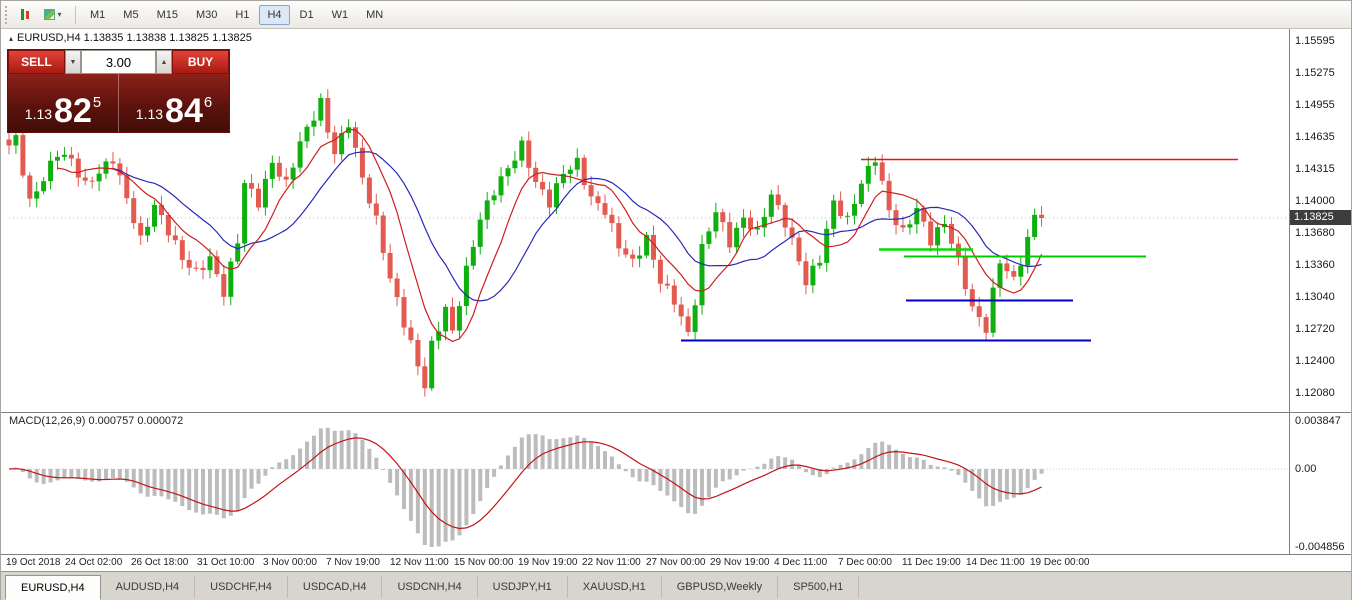 This screenshot has height=600, width=1352. I want to click on volume-decrease-button: ▼, so click(73, 62).